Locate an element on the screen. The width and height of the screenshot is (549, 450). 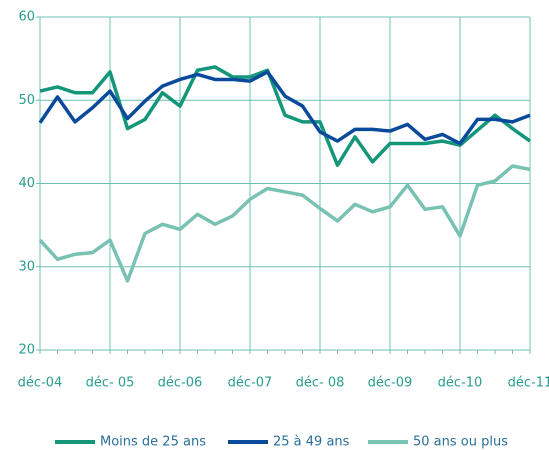
legend-label: 50 ans ou plus is located at coordinates (460, 442).